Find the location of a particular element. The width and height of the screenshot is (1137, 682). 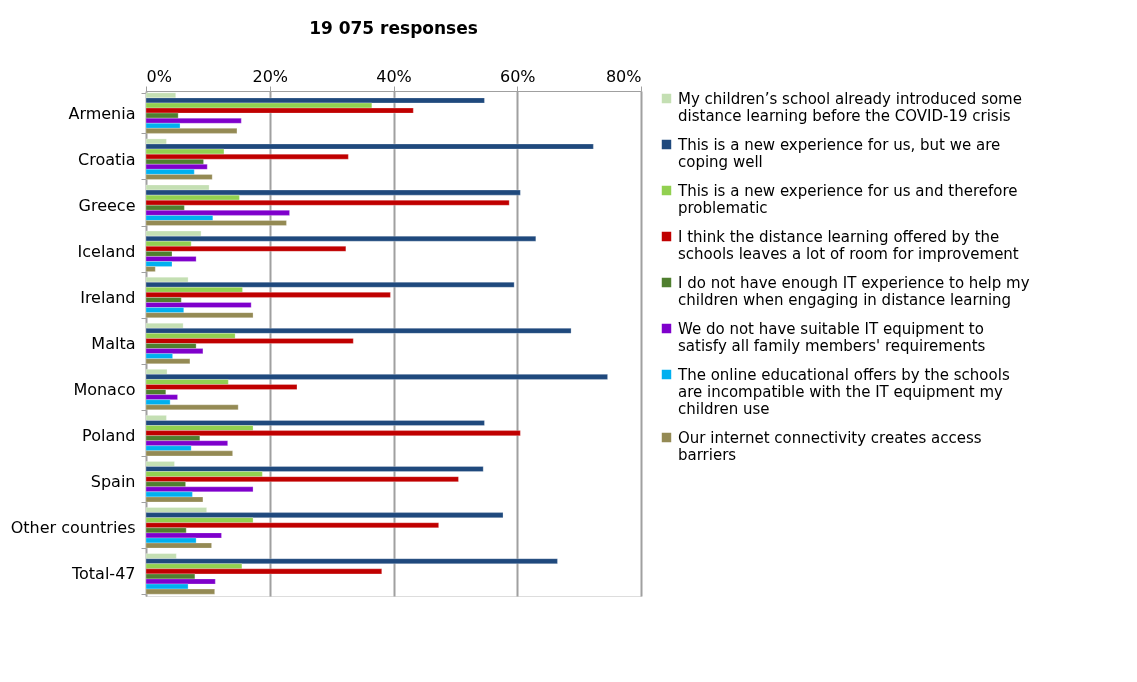

y-tick-label: Armenia is located at coordinates (102, 113).